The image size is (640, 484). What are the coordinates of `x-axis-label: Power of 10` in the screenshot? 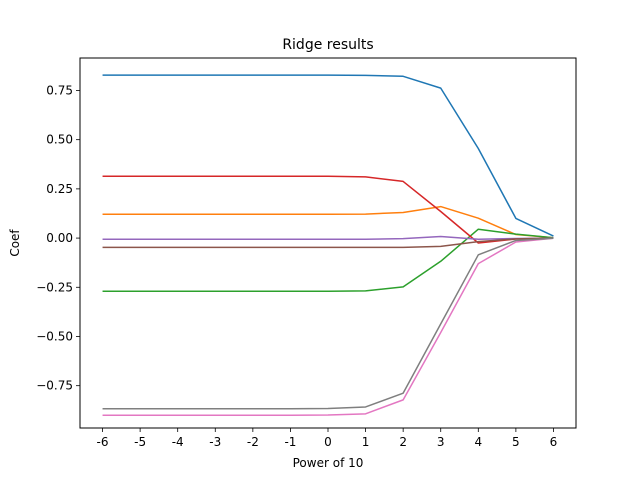 It's located at (328, 463).